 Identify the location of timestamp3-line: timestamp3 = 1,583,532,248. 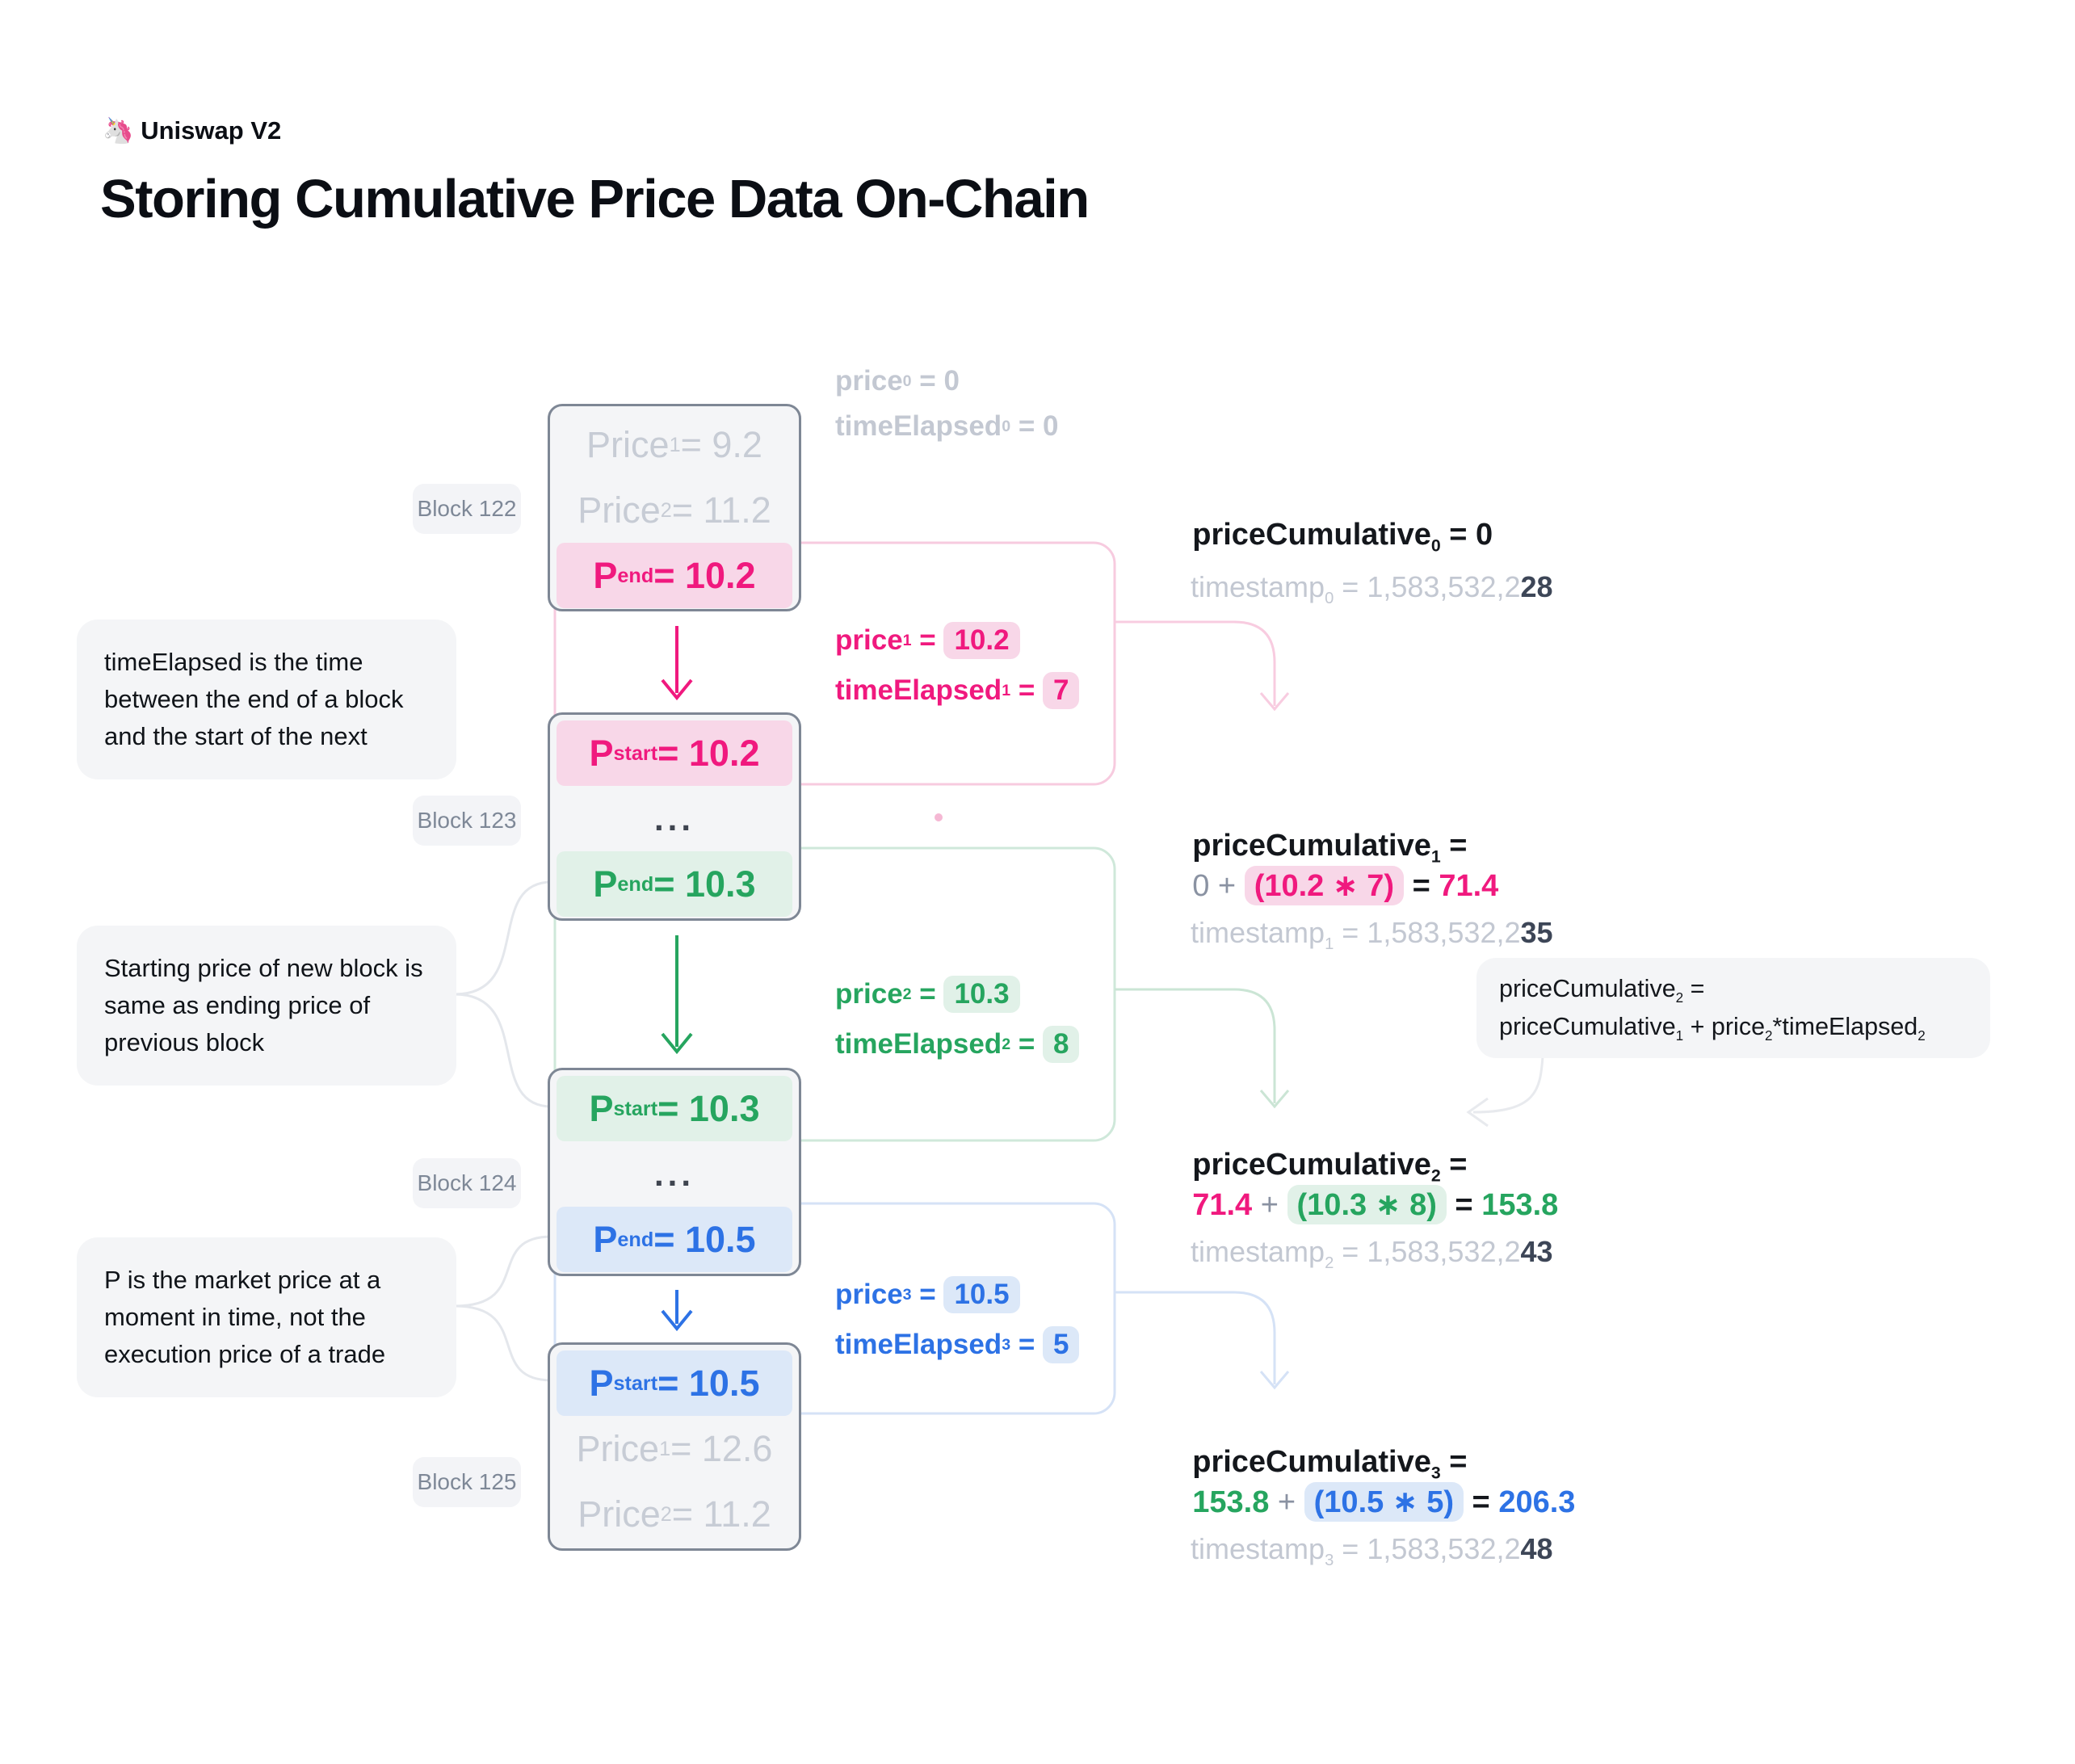
(1372, 1551).